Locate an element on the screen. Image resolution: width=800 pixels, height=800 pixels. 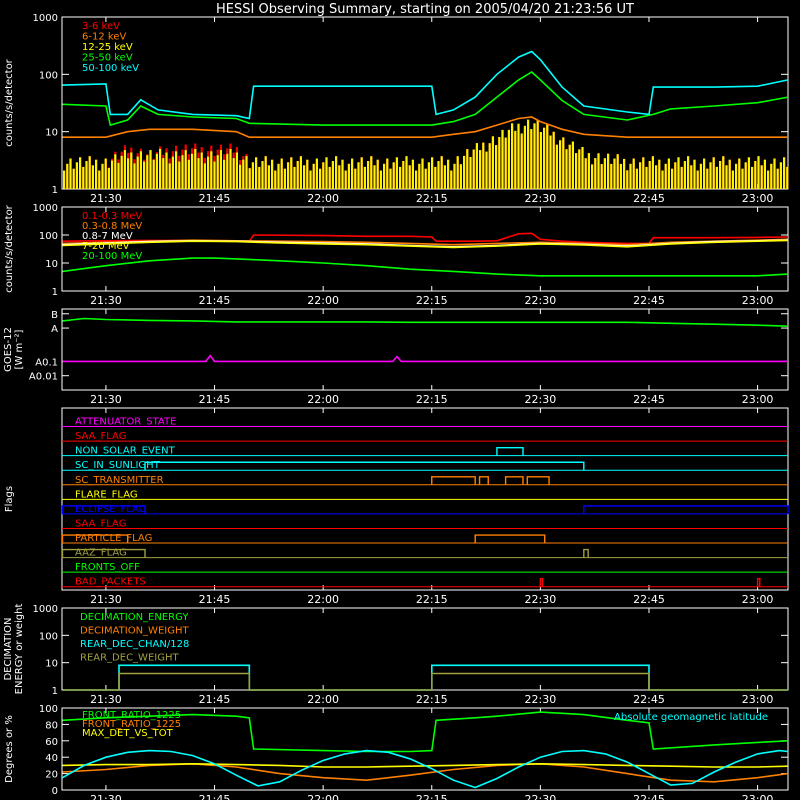
high_energy-x-tick-label: 21:30 is located at coordinates (106, 300).